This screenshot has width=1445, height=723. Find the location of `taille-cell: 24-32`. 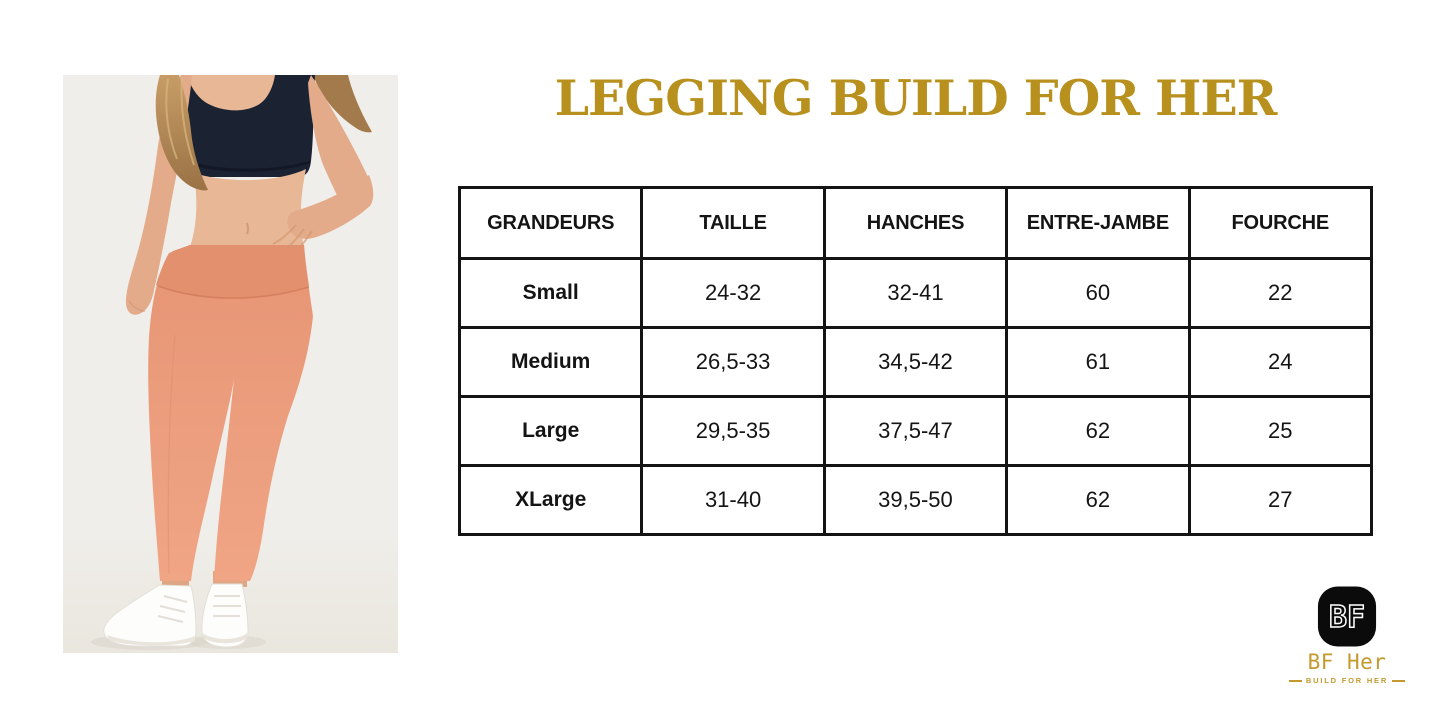

taille-cell: 24-32 is located at coordinates (733, 293).